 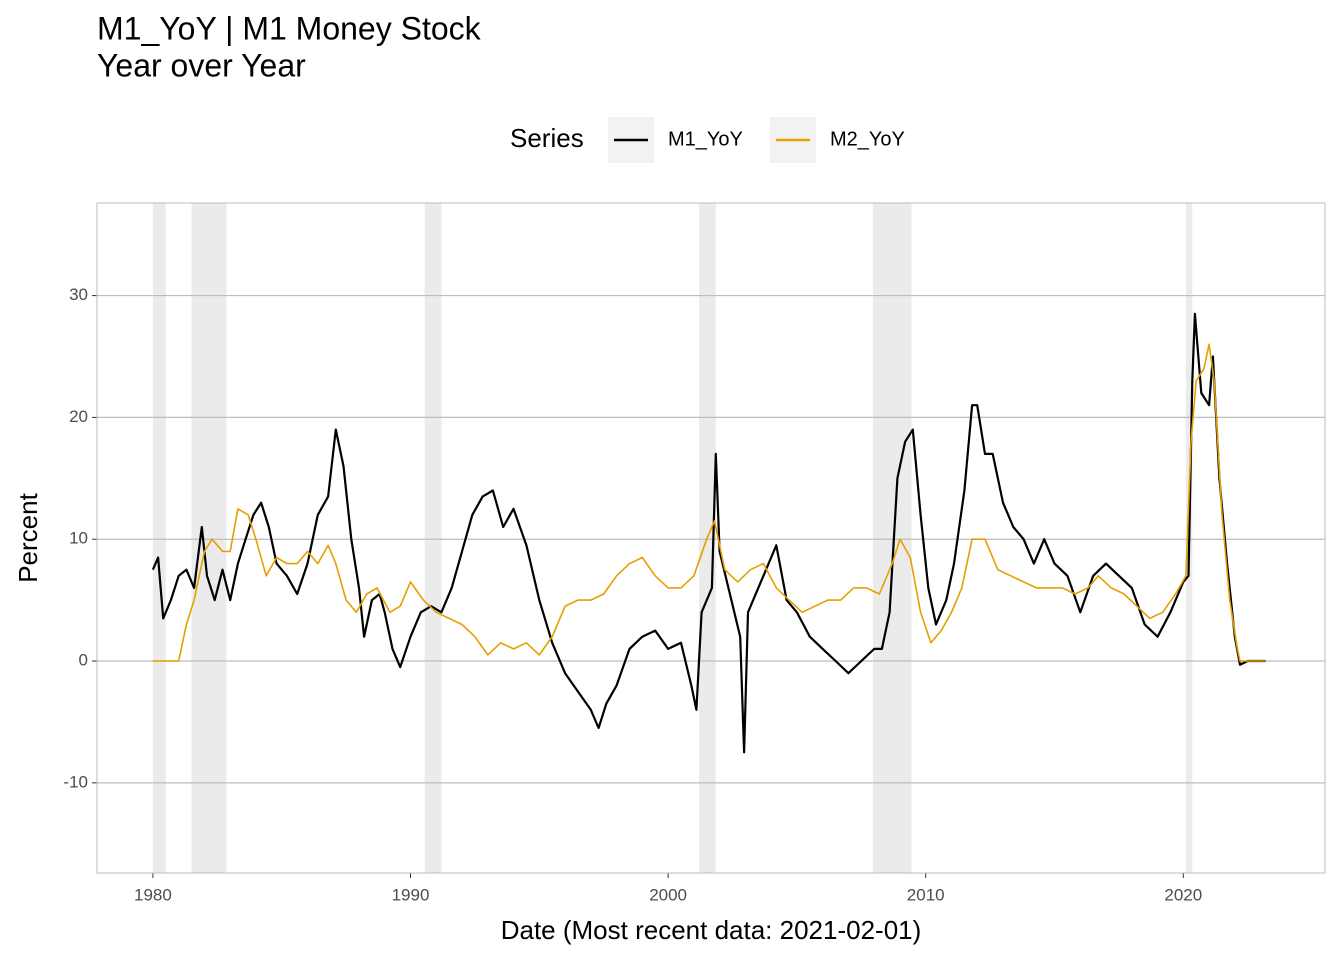 I want to click on x-tick-label: 1980, so click(x=153, y=894).